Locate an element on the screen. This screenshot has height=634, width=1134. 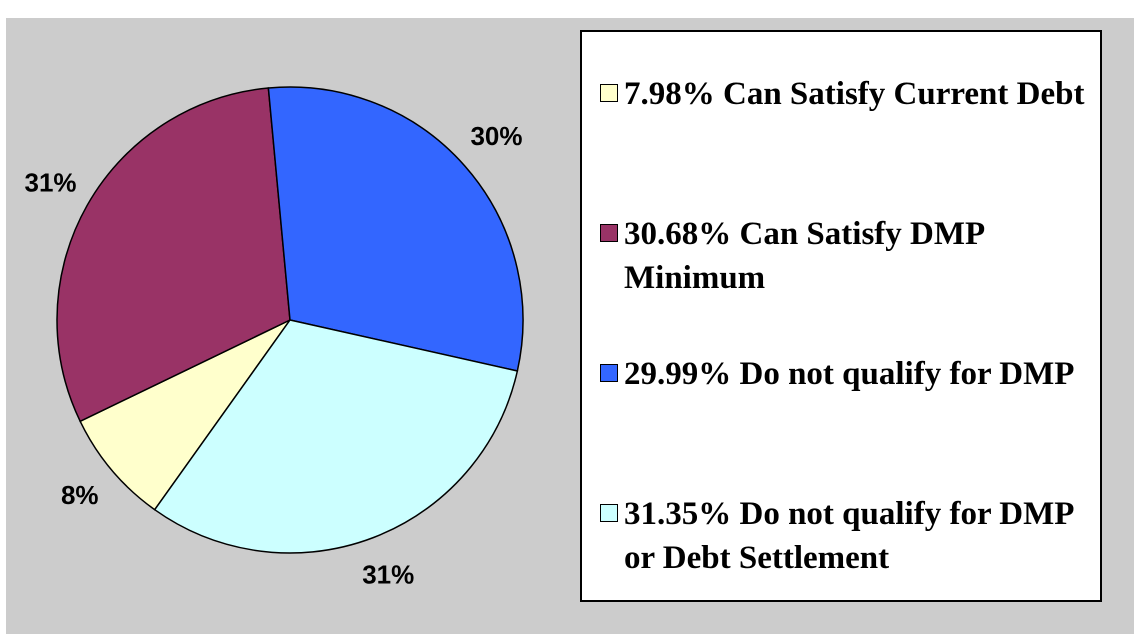
legend-label: 30.68% Can Satisfy DMP Minimum is located at coordinates (804, 256).